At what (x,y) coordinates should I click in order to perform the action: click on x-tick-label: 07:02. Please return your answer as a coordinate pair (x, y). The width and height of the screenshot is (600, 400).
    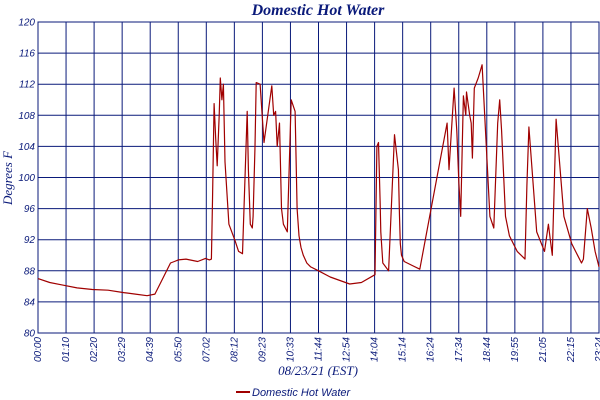
    Looking at the image, I should click on (206, 349).